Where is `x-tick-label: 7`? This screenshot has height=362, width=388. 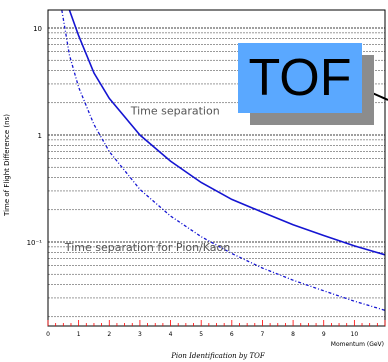 x-tick-label: 7 is located at coordinates (263, 334).